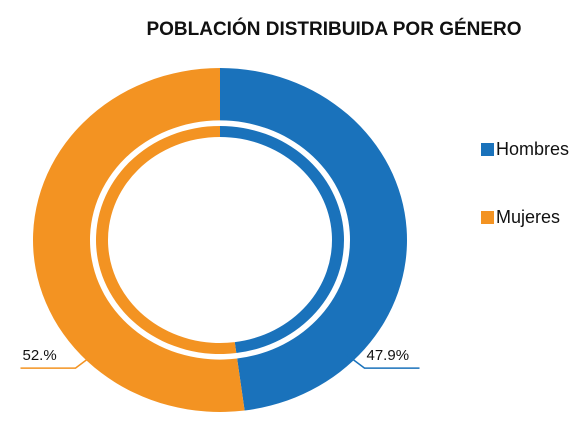 Image resolution: width=583 pixels, height=440 pixels. I want to click on legend-label: Hombres, so click(532, 149).